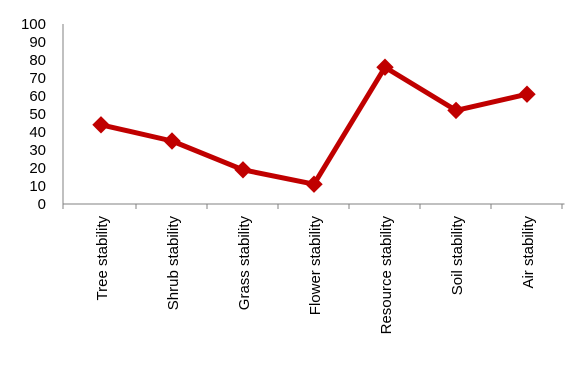 This screenshot has width=566, height=375. What do you see at coordinates (37, 114) in the screenshot?
I see `y-tick-label: 50` at bounding box center [37, 114].